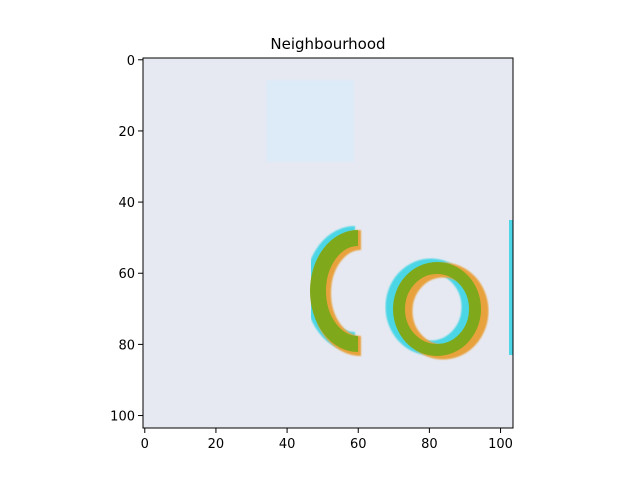  I want to click on light-blue-patch, so click(310, 121).